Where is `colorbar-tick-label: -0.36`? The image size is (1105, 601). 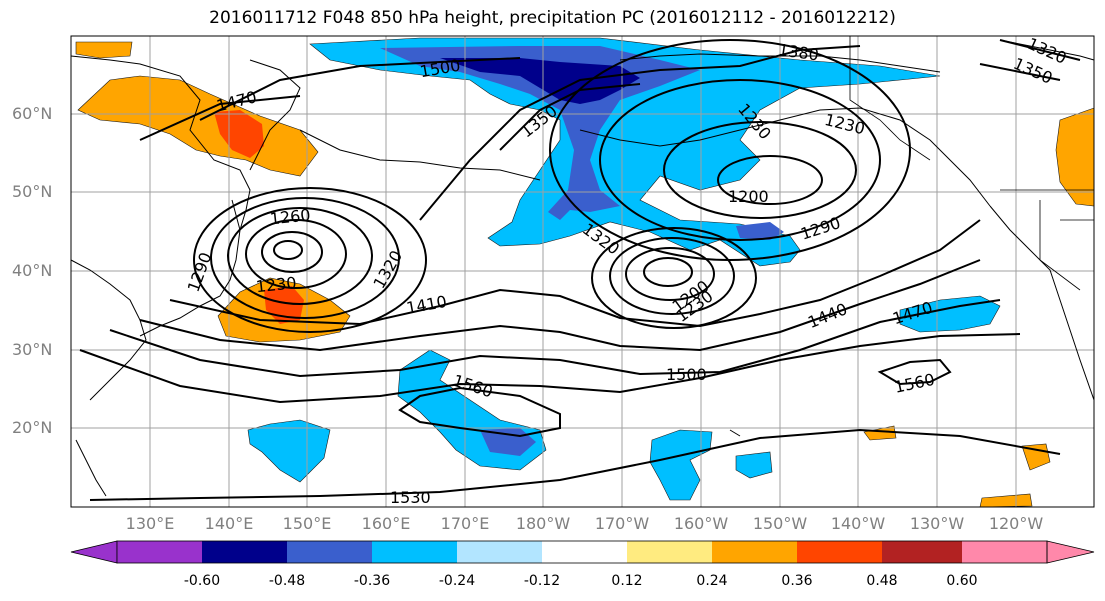 colorbar-tick-label: -0.36 is located at coordinates (372, 581).